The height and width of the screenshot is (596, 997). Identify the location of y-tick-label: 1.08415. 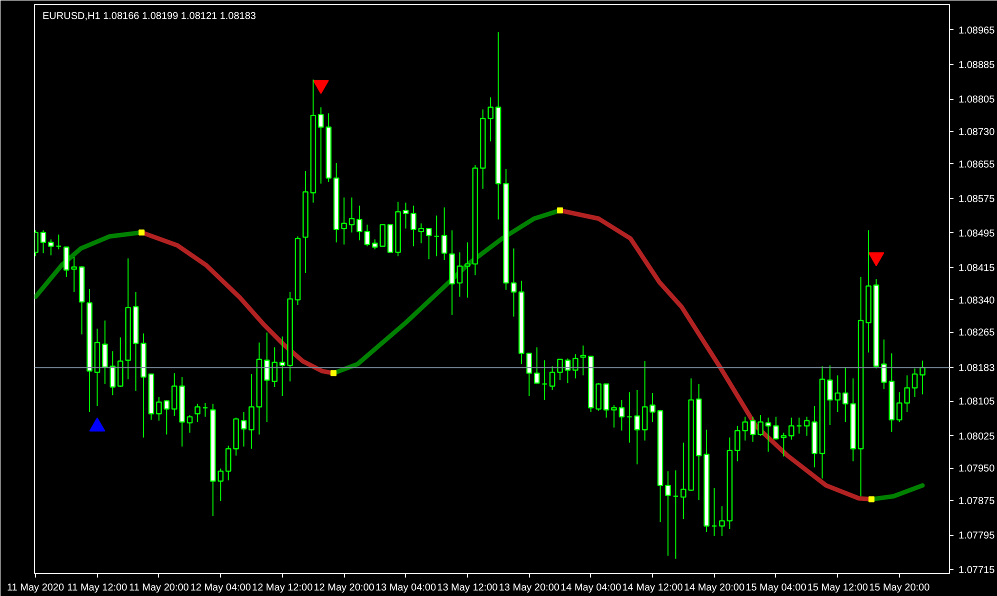
(977, 268).